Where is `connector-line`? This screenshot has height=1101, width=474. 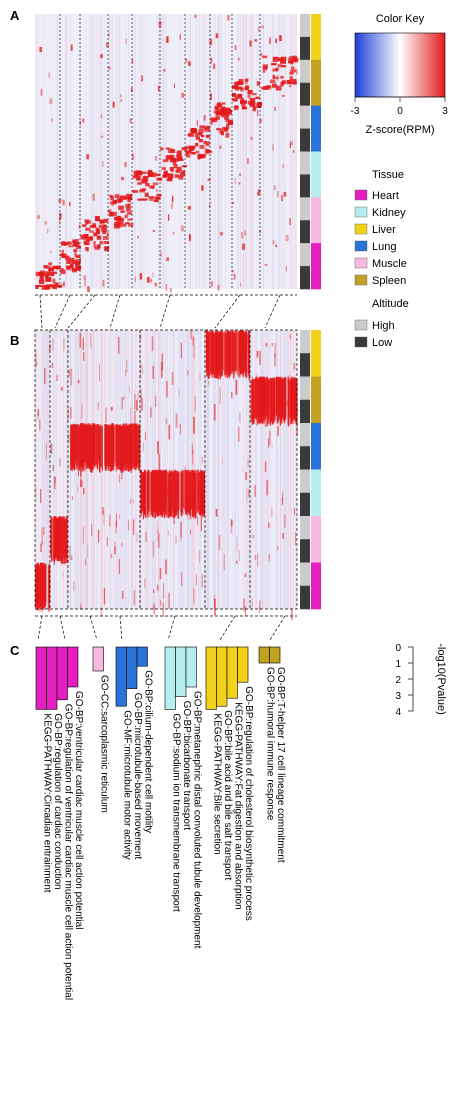
connector-line is located at coordinates (272, 311).